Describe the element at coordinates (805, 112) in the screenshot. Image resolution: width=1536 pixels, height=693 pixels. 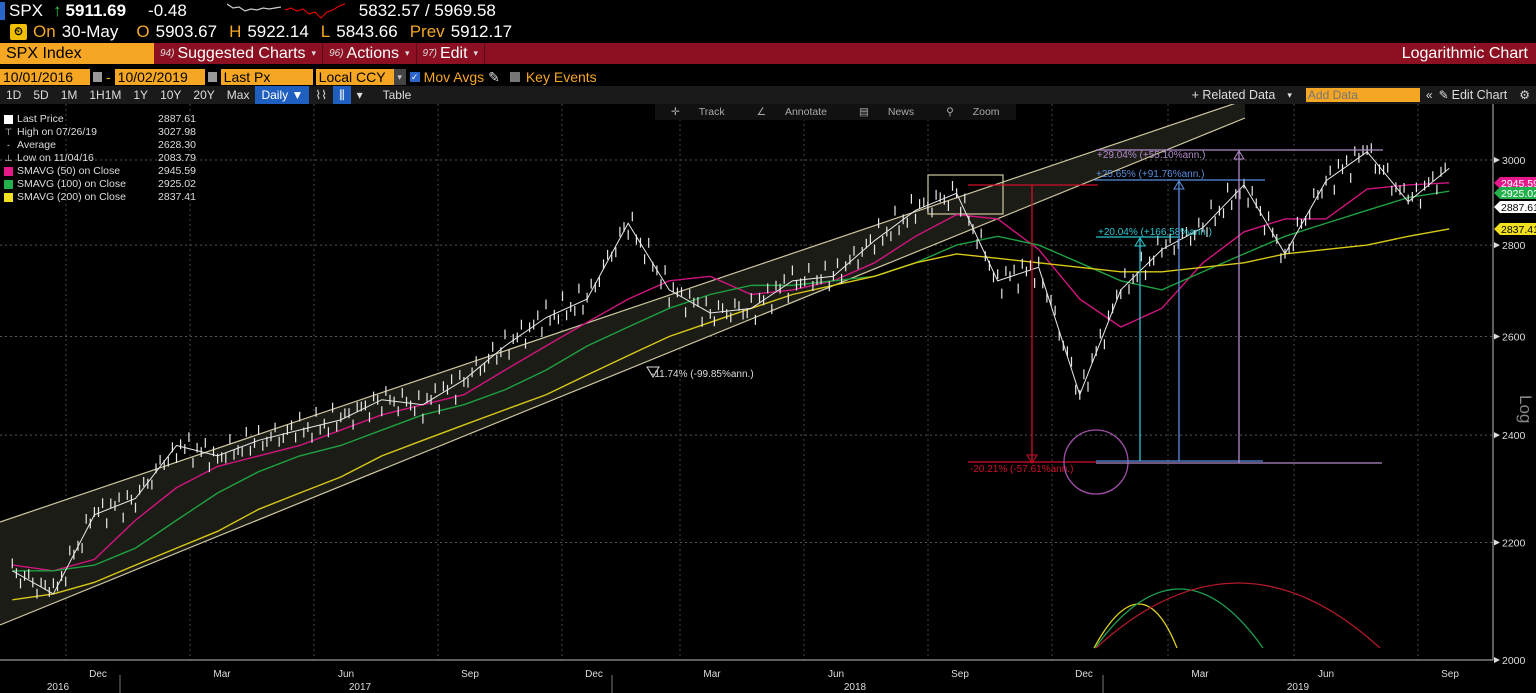
I see `tool-label: Annotate` at that location.